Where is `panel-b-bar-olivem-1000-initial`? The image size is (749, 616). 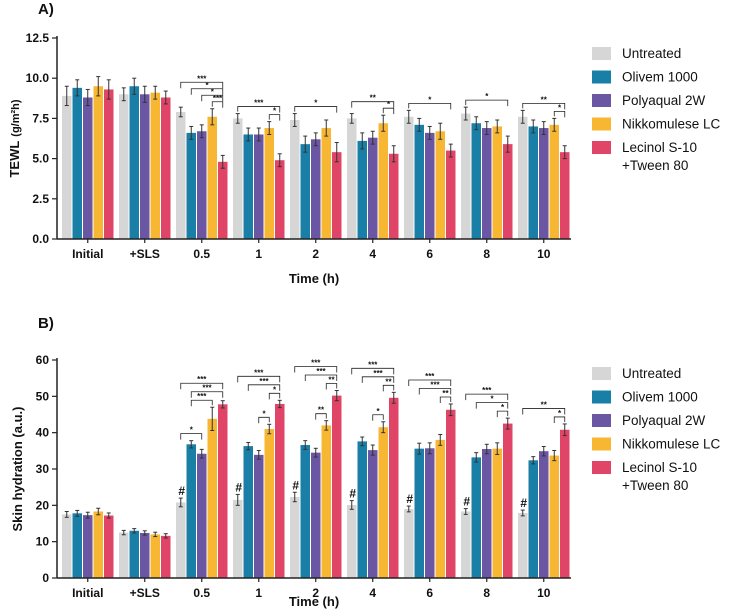
panel-b-bar-olivem-1000-initial is located at coordinates (77, 545).